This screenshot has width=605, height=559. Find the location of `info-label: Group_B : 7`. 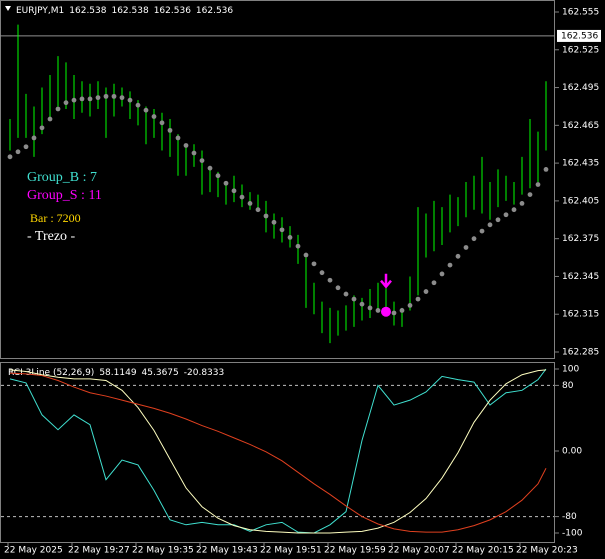

info-label: Group_B : 7 is located at coordinates (62, 177).